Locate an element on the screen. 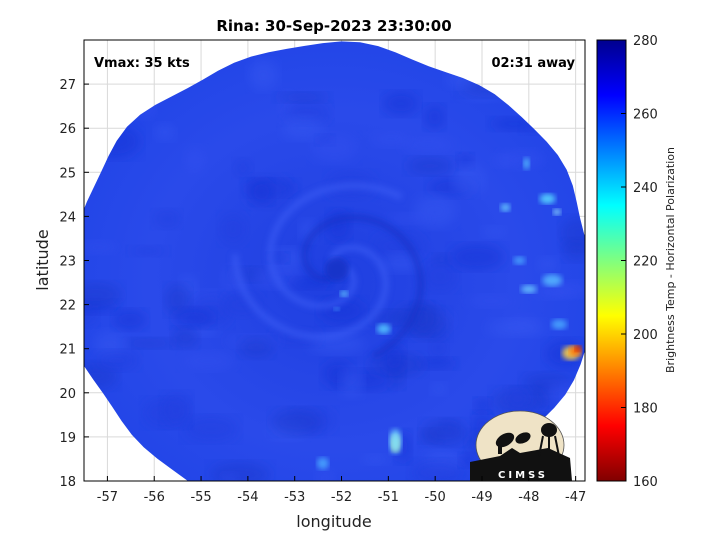 The image size is (720, 540). x-tick-label: -49 is located at coordinates (481, 497).